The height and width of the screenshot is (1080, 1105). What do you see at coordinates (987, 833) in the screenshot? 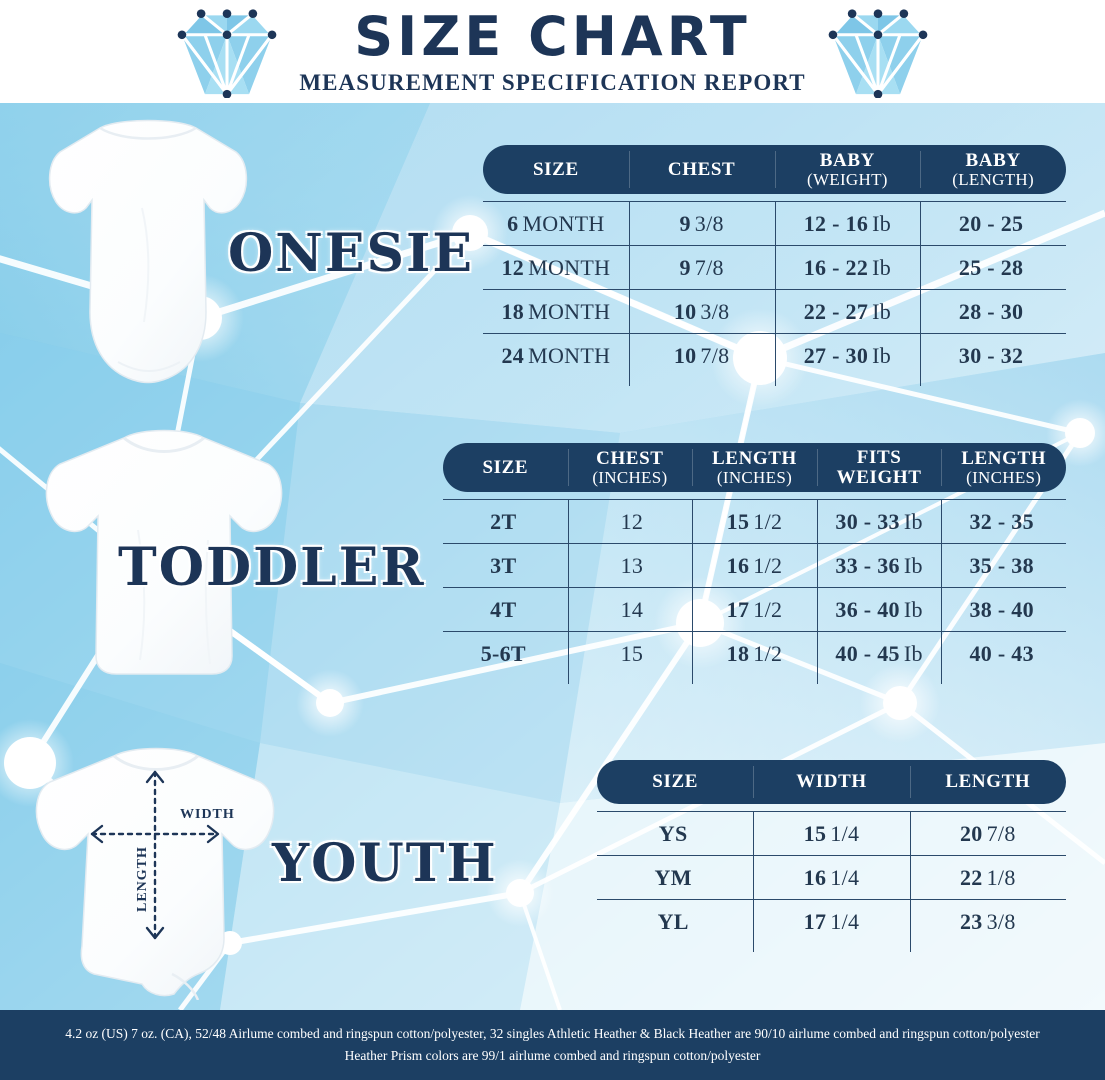
I see `table-cell: 20 7/8` at bounding box center [987, 833].